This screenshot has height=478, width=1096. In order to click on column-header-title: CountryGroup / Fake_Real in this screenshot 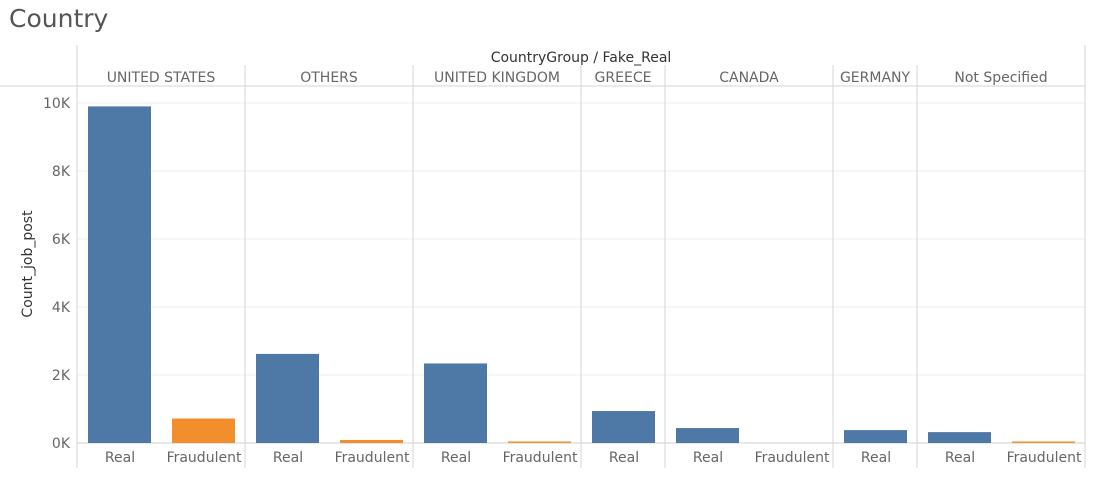, I will do `click(581, 58)`.